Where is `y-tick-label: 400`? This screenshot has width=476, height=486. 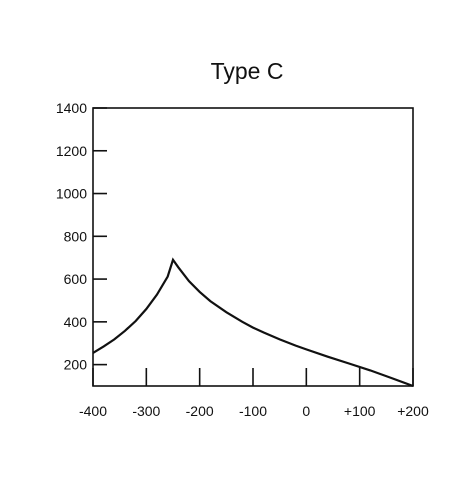
y-tick-label: 400 is located at coordinates (76, 322).